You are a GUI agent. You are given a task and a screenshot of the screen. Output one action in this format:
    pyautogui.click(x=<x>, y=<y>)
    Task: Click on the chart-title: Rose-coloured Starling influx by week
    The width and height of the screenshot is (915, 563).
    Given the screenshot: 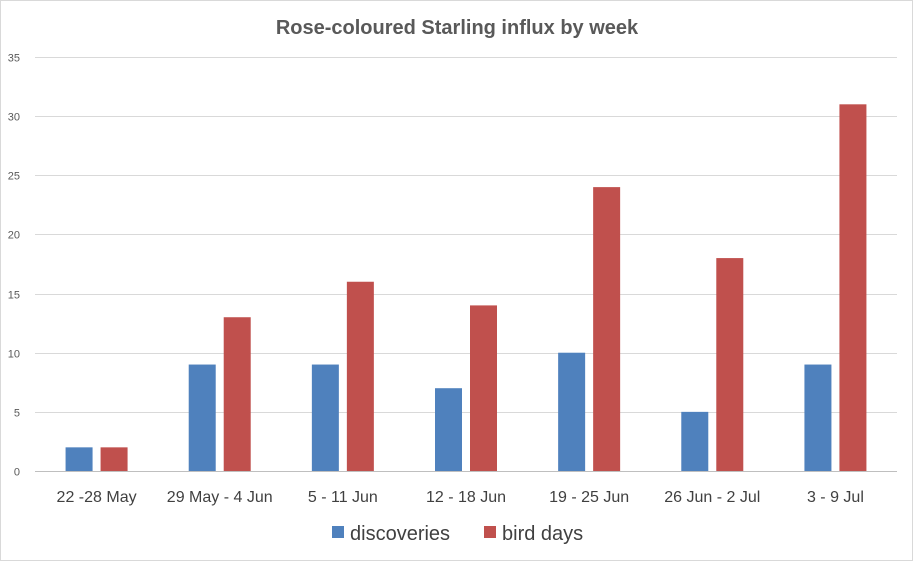 What is the action you would take?
    pyautogui.click(x=457, y=28)
    